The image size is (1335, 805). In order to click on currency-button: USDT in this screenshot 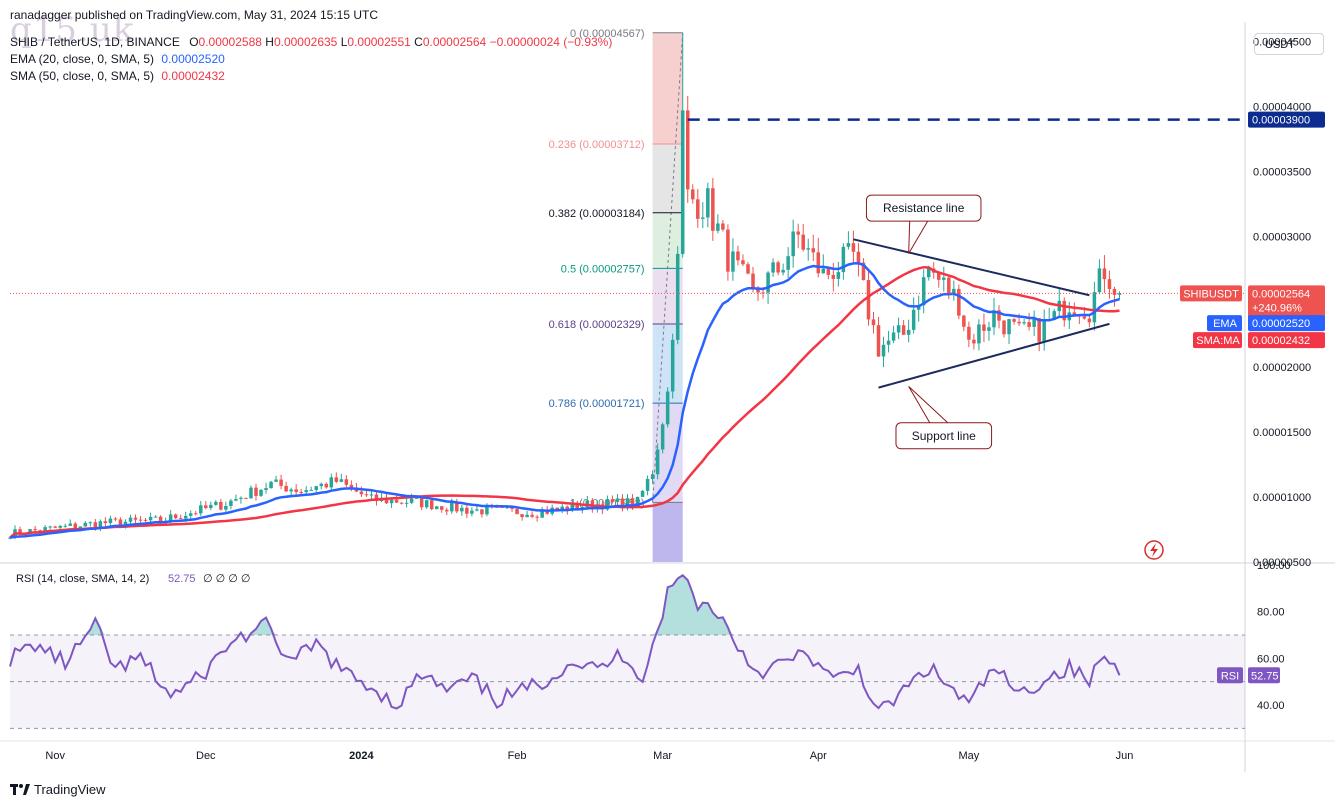, I will do `click(1289, 44)`.